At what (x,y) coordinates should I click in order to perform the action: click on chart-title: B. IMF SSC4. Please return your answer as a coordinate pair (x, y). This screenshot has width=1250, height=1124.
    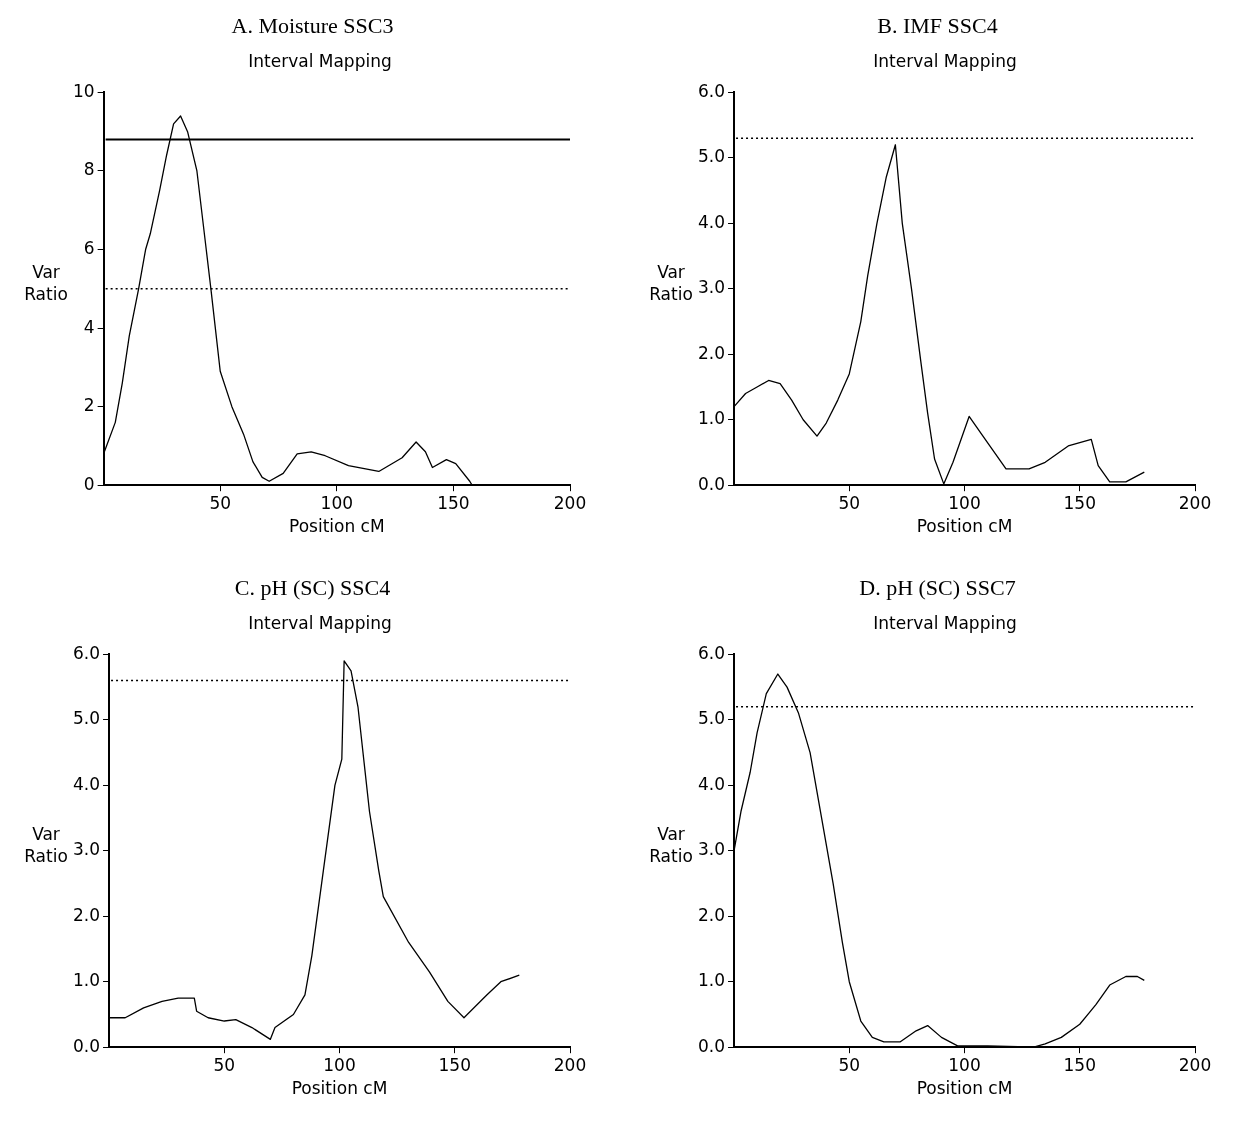
    Looking at the image, I should click on (937, 26).